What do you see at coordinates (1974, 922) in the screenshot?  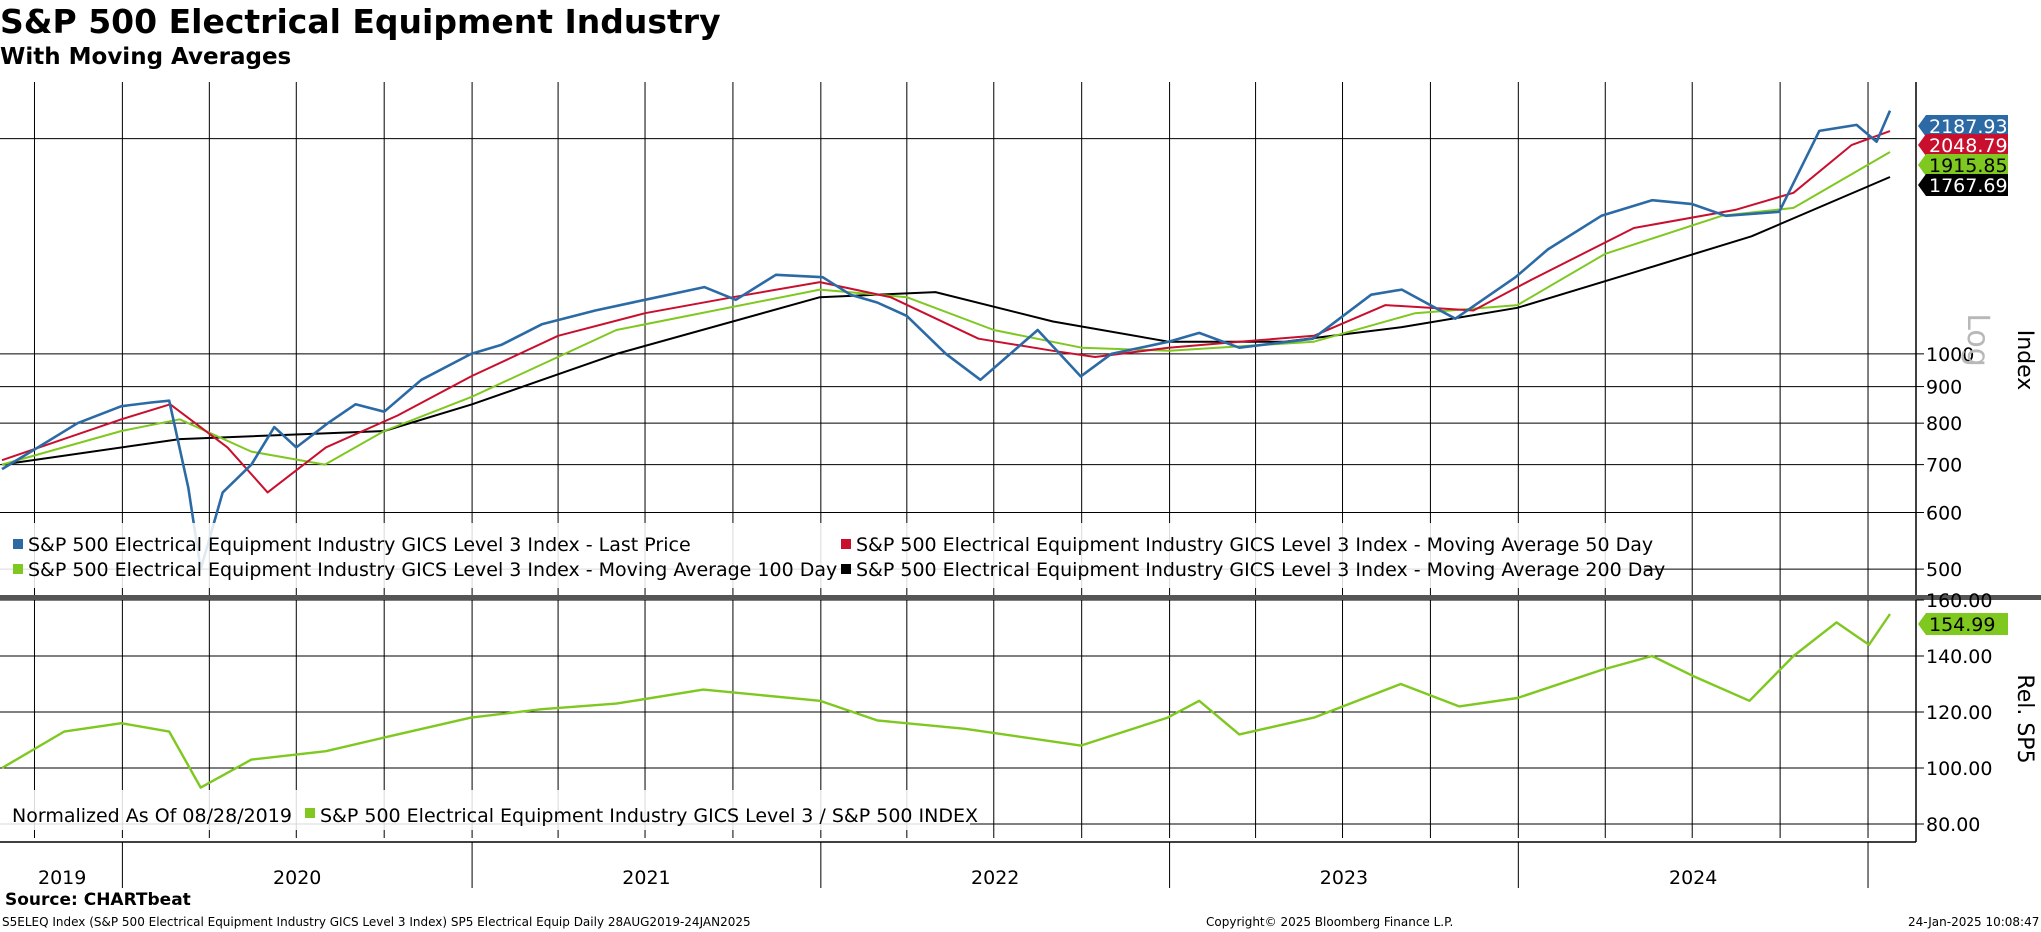 I see `timestamp: 24-Jan-2025 10:08:47` at bounding box center [1974, 922].